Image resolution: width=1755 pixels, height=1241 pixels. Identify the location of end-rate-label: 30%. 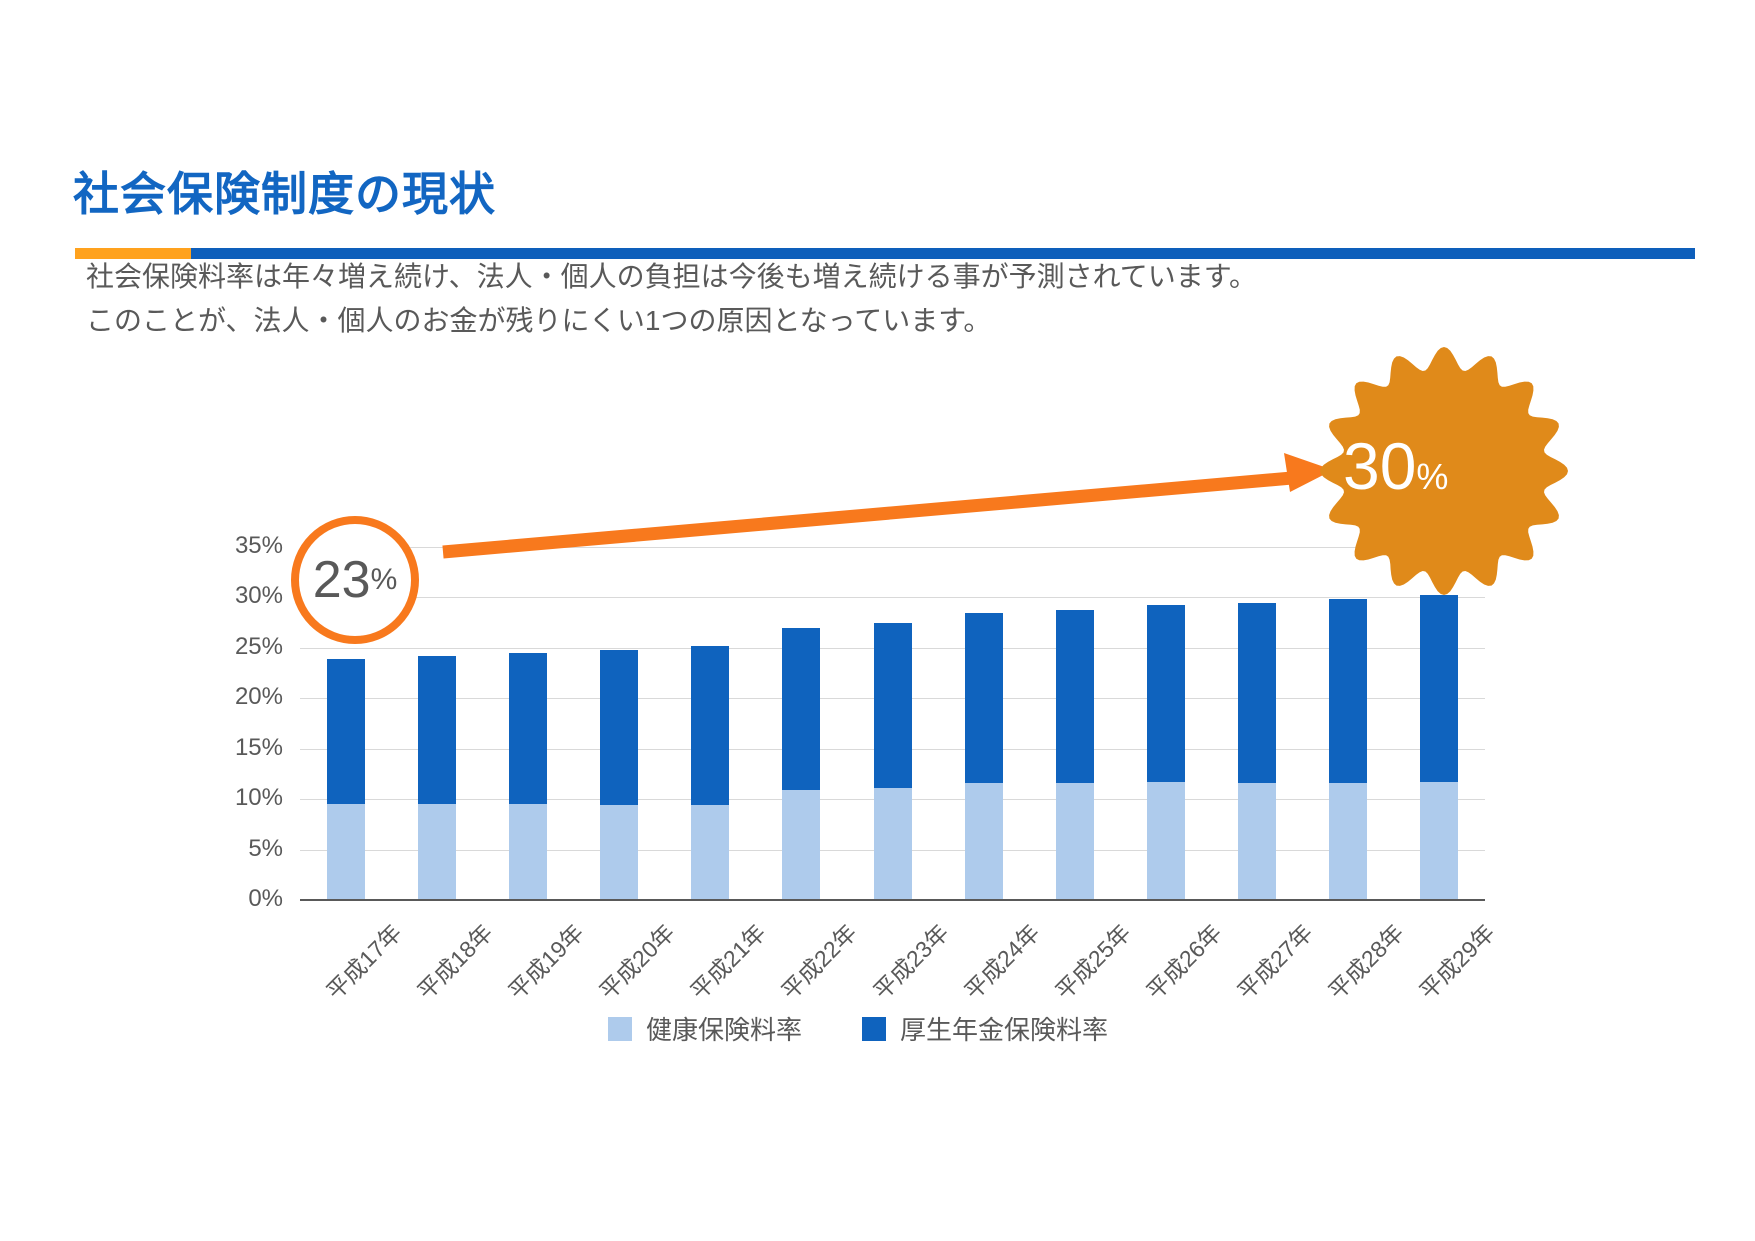
(1443, 466).